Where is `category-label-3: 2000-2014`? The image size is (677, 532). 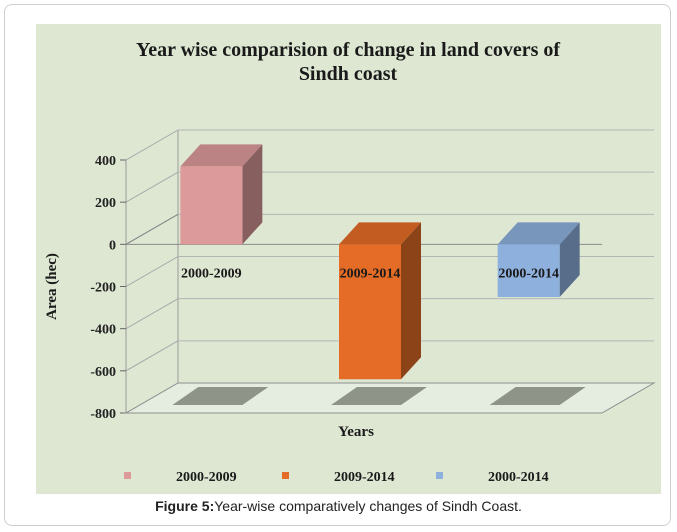 category-label-3: 2000-2014 is located at coordinates (528, 273).